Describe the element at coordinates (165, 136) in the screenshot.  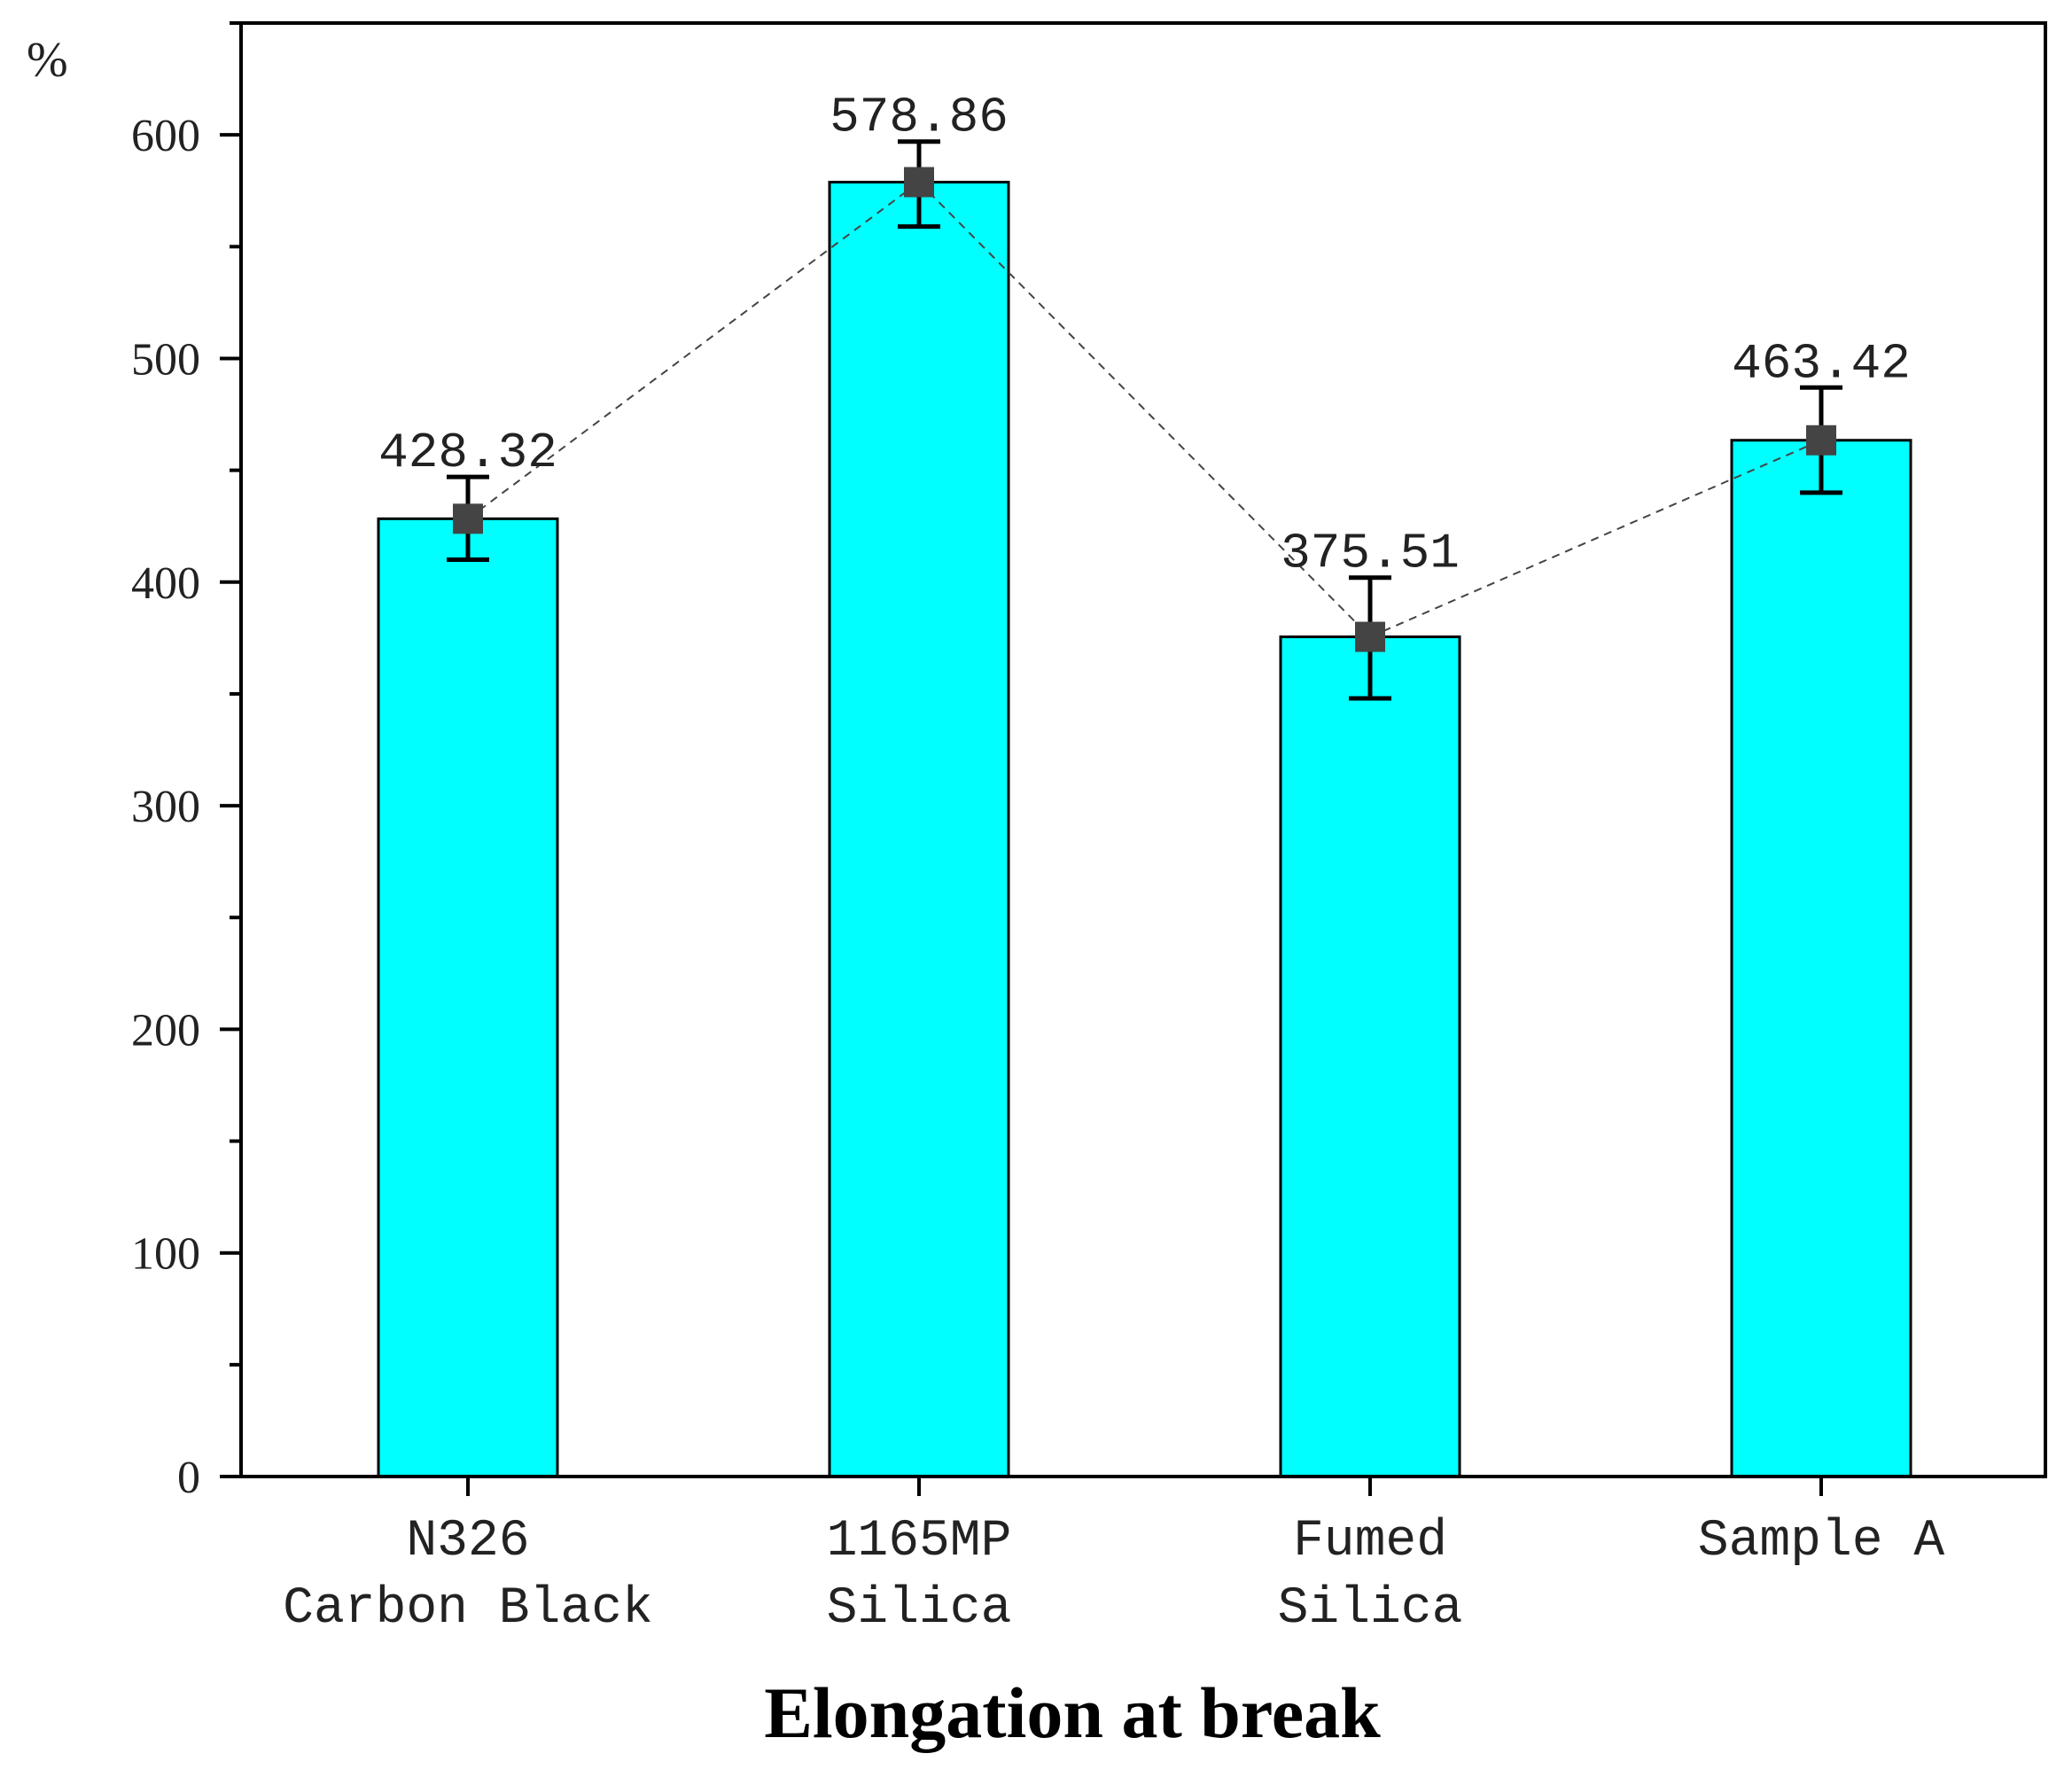
I see `y-tick-label: 600` at that location.